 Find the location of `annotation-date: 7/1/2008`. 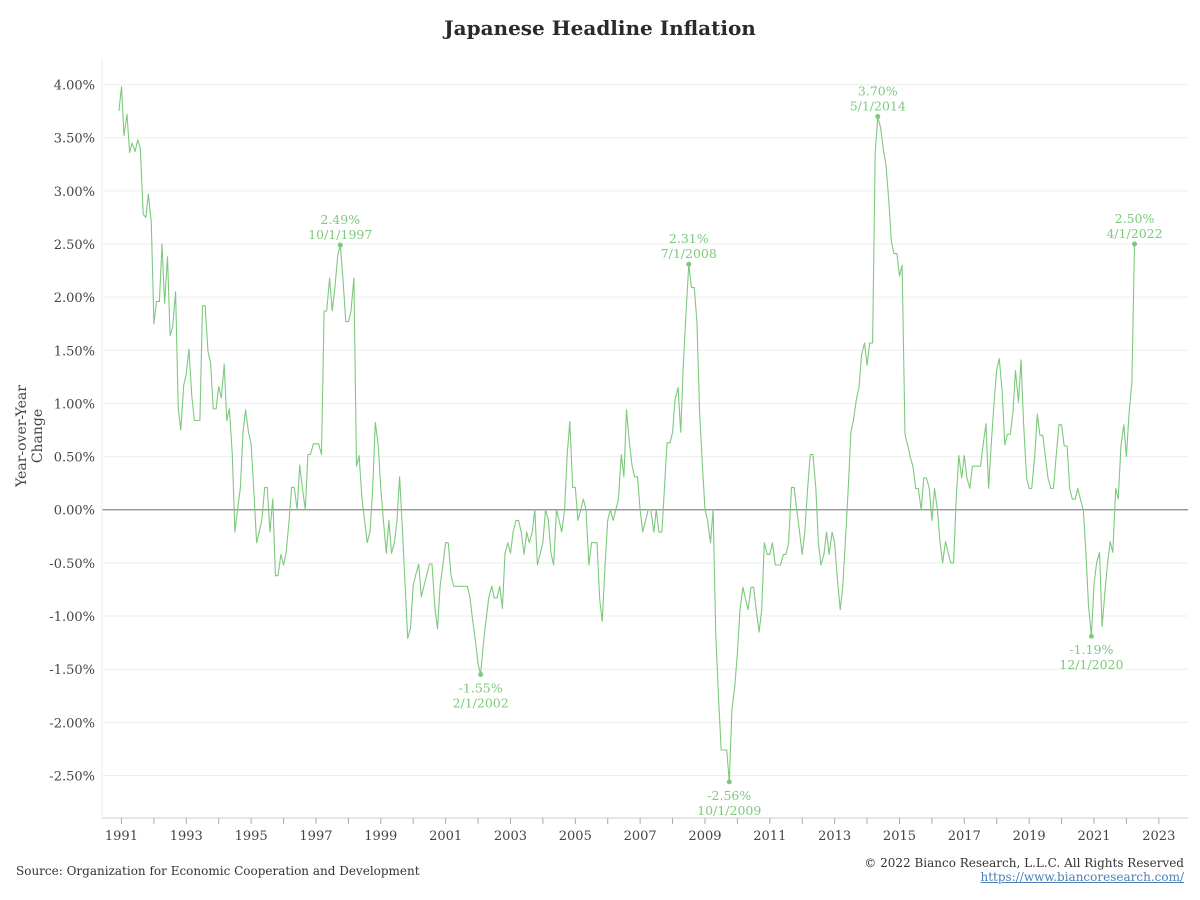

annotation-date: 7/1/2008 is located at coordinates (689, 253).